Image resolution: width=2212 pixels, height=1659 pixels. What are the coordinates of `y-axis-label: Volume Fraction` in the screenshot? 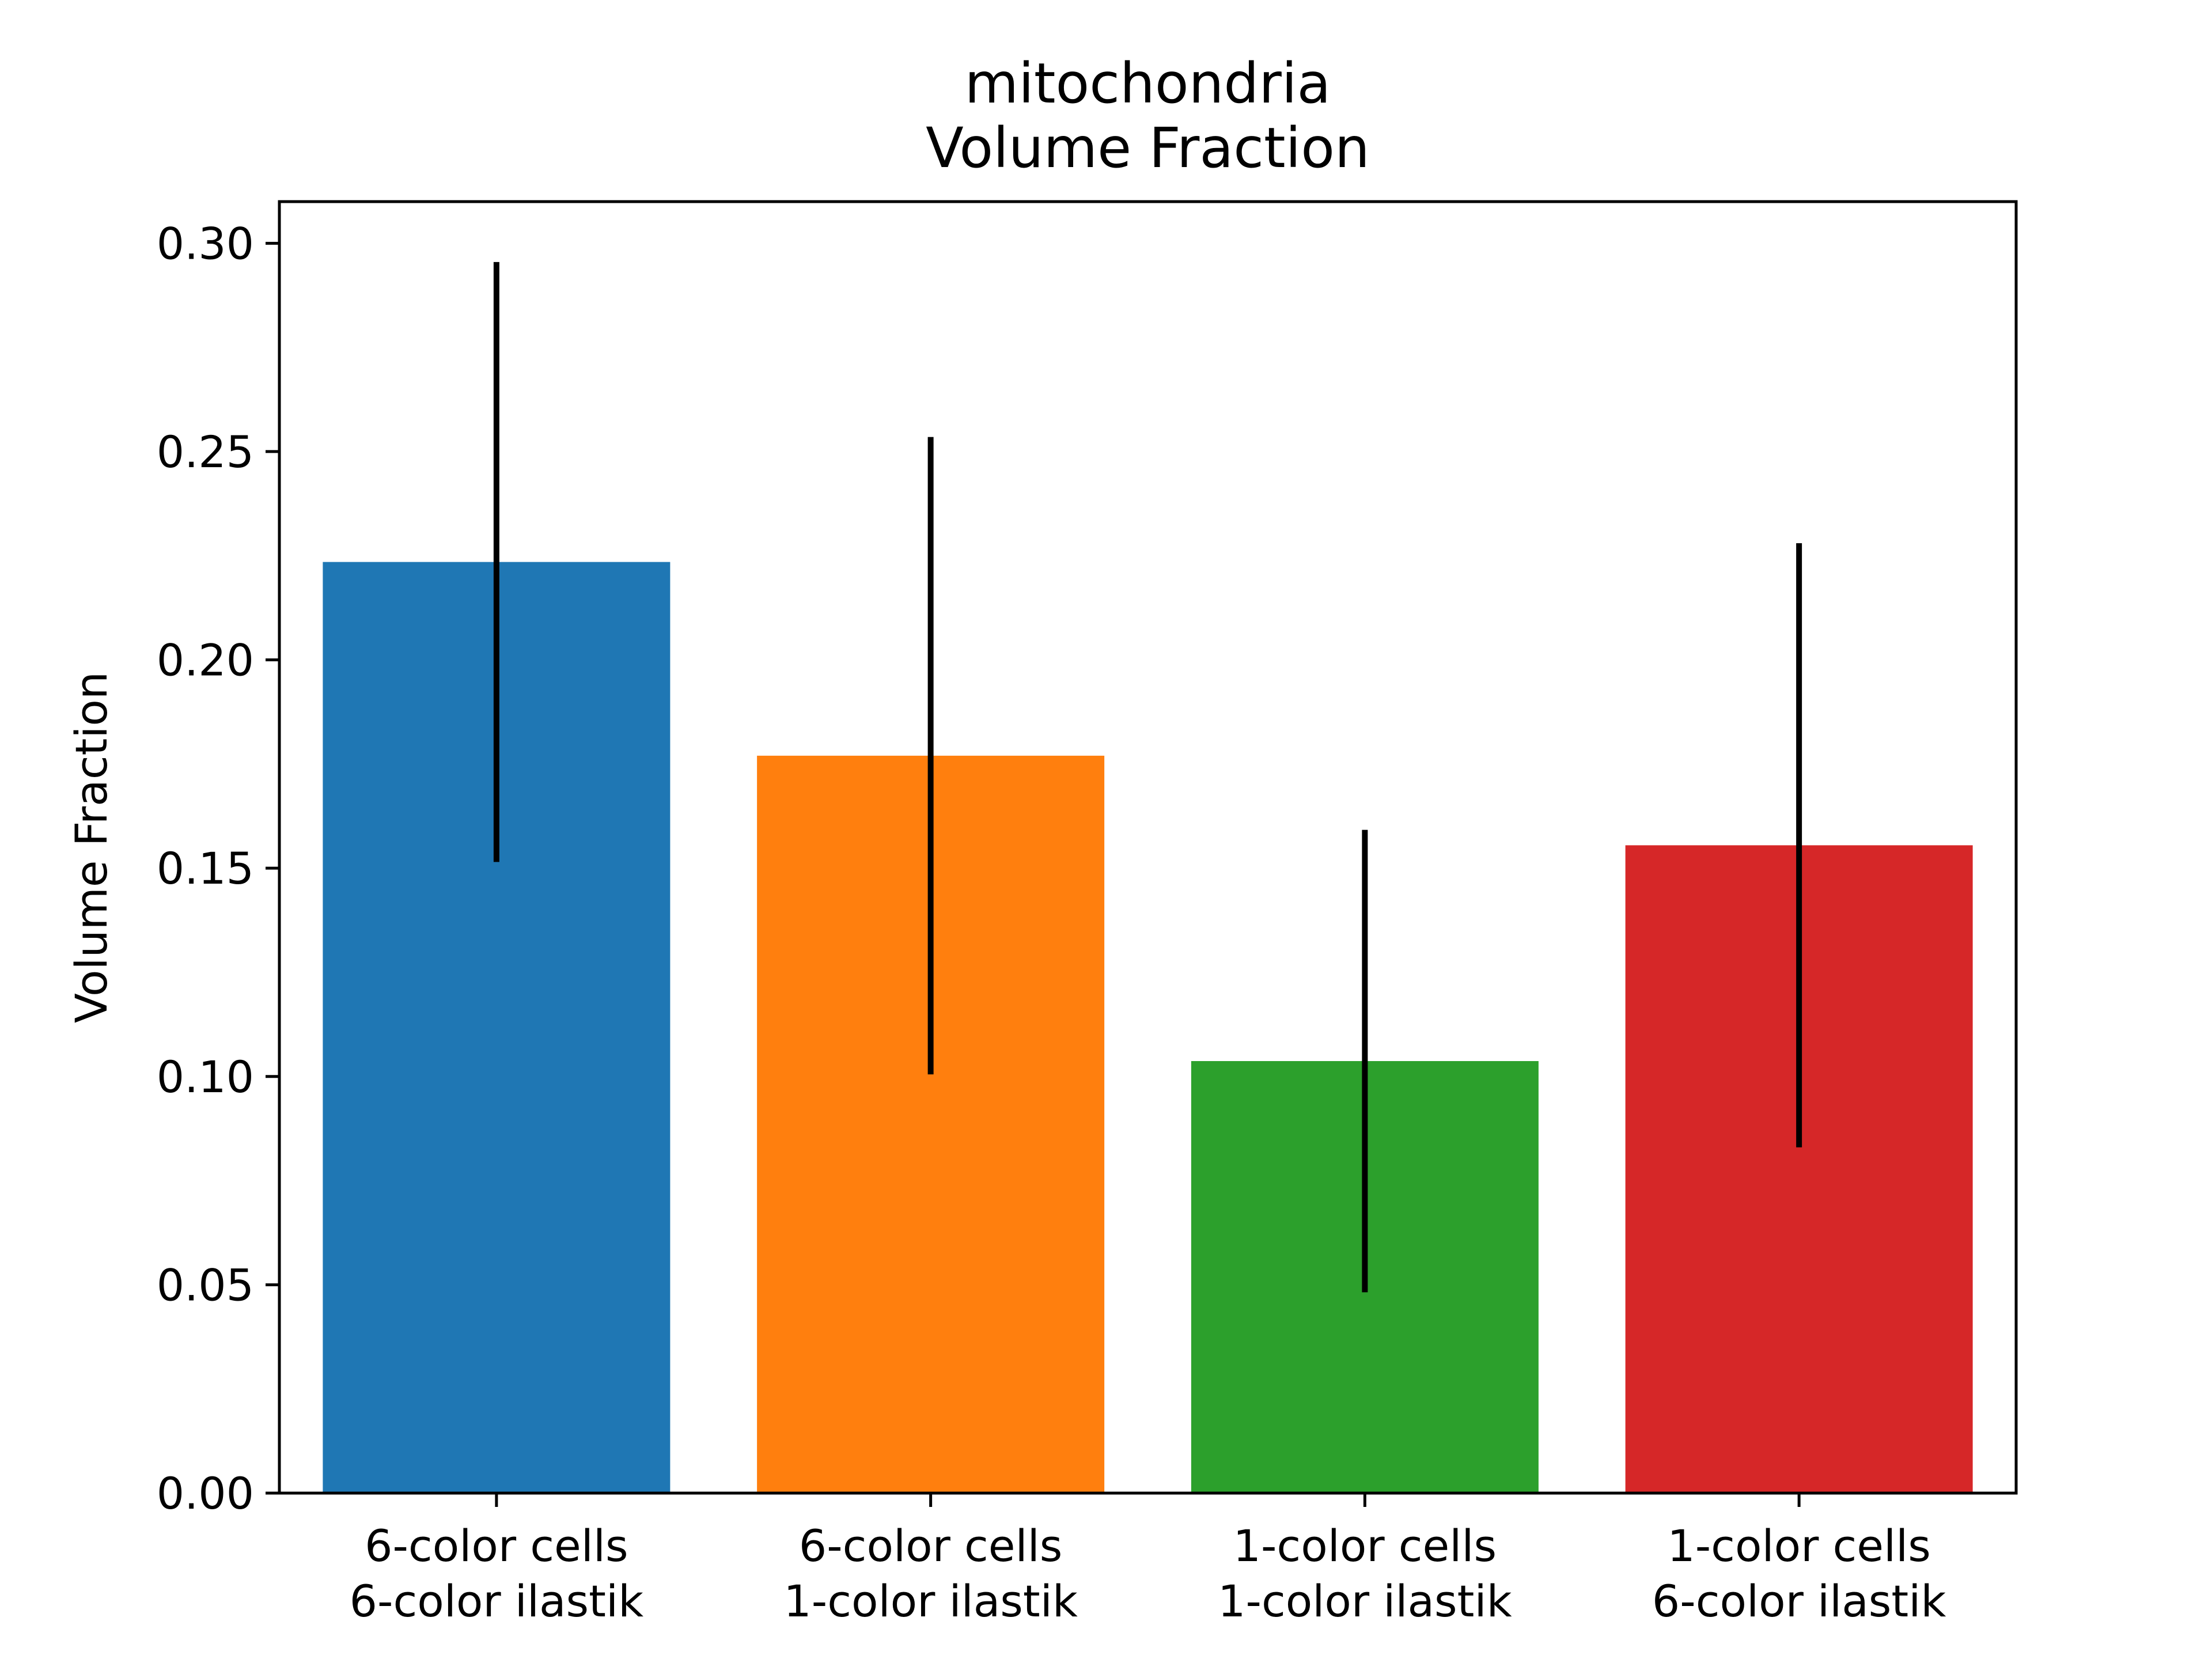 It's located at (91, 847).